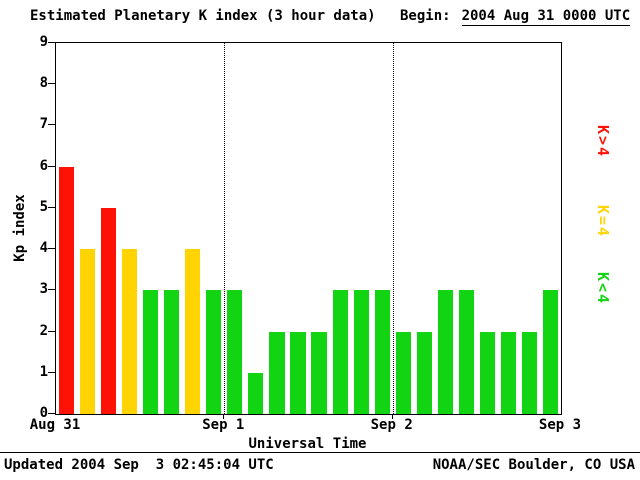 This screenshot has height=480, width=640. What do you see at coordinates (43, 83) in the screenshot?
I see `y-tick-label: 8` at bounding box center [43, 83].